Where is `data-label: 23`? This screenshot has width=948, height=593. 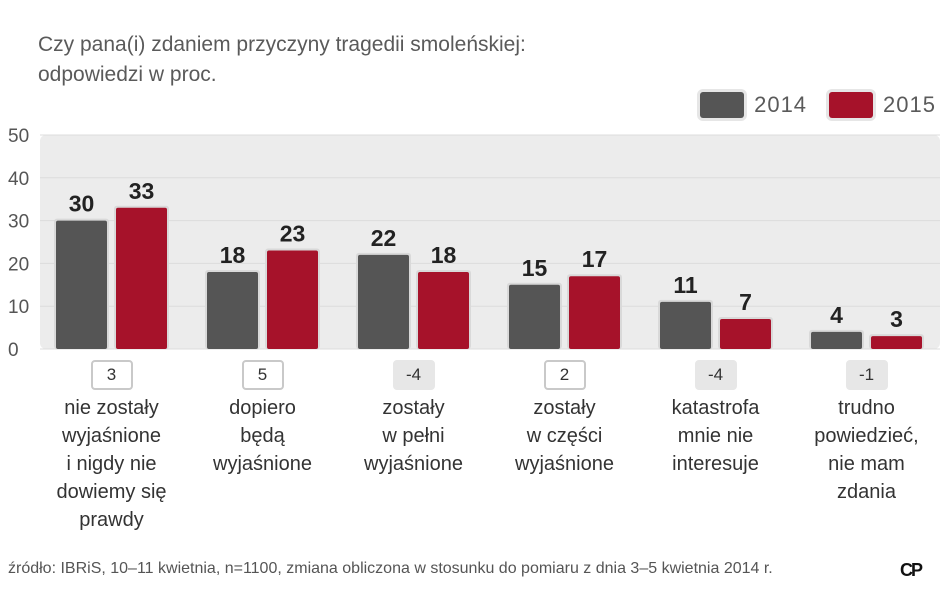
data-label: 23 is located at coordinates (293, 234).